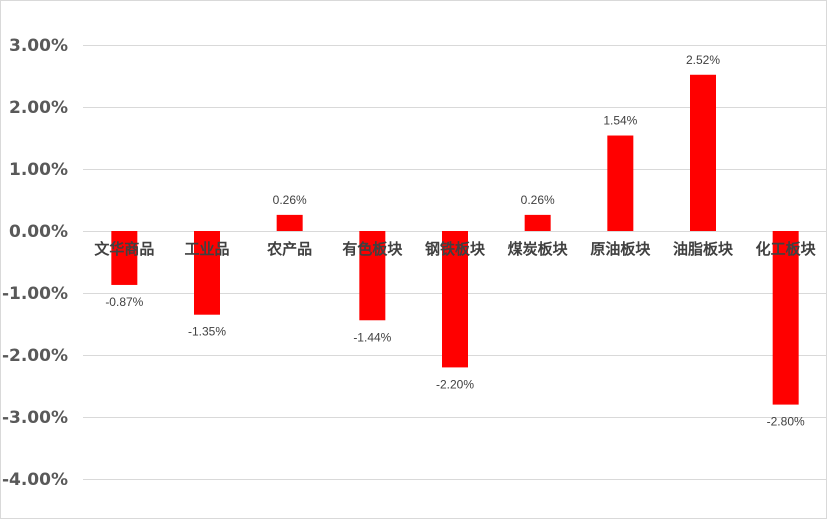 This screenshot has height=519, width=827. What do you see at coordinates (786, 422) in the screenshot?
I see `data-label: -2.80%` at bounding box center [786, 422].